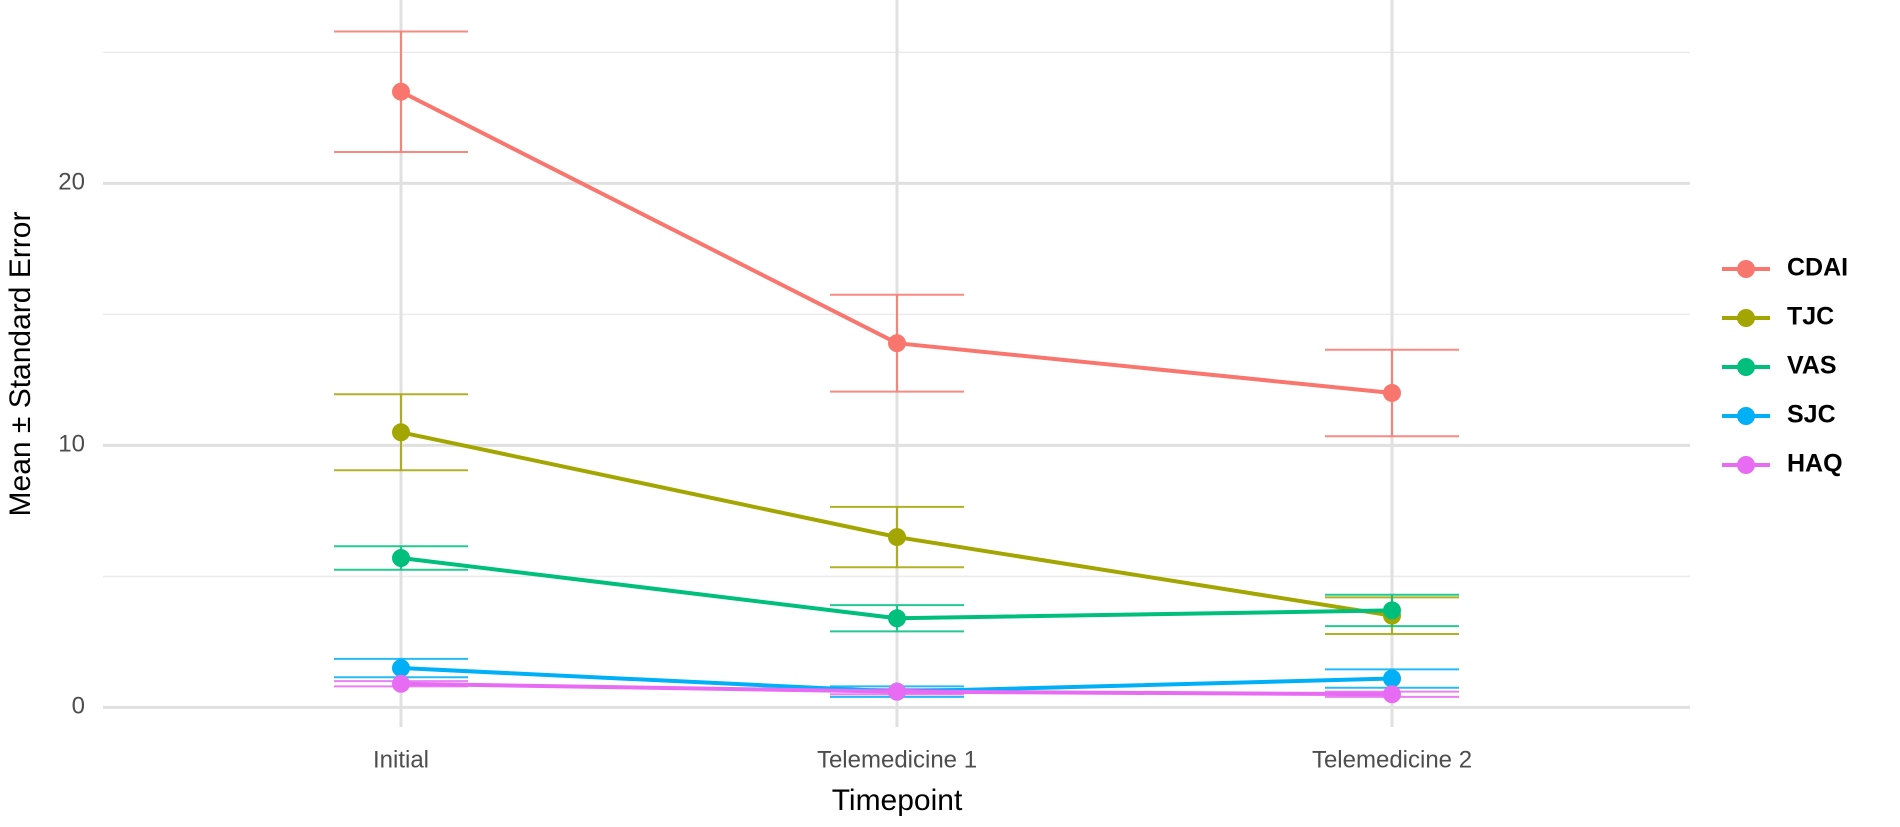  I want to click on x-tick-label: Telemedicine 2, so click(1392, 759).